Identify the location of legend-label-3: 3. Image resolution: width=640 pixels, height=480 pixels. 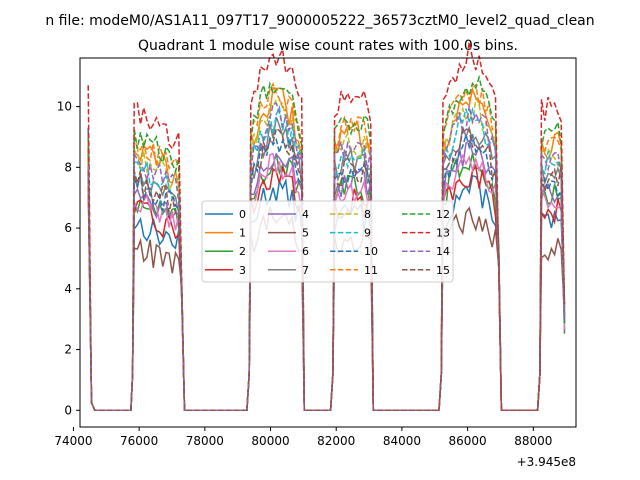
(242, 270).